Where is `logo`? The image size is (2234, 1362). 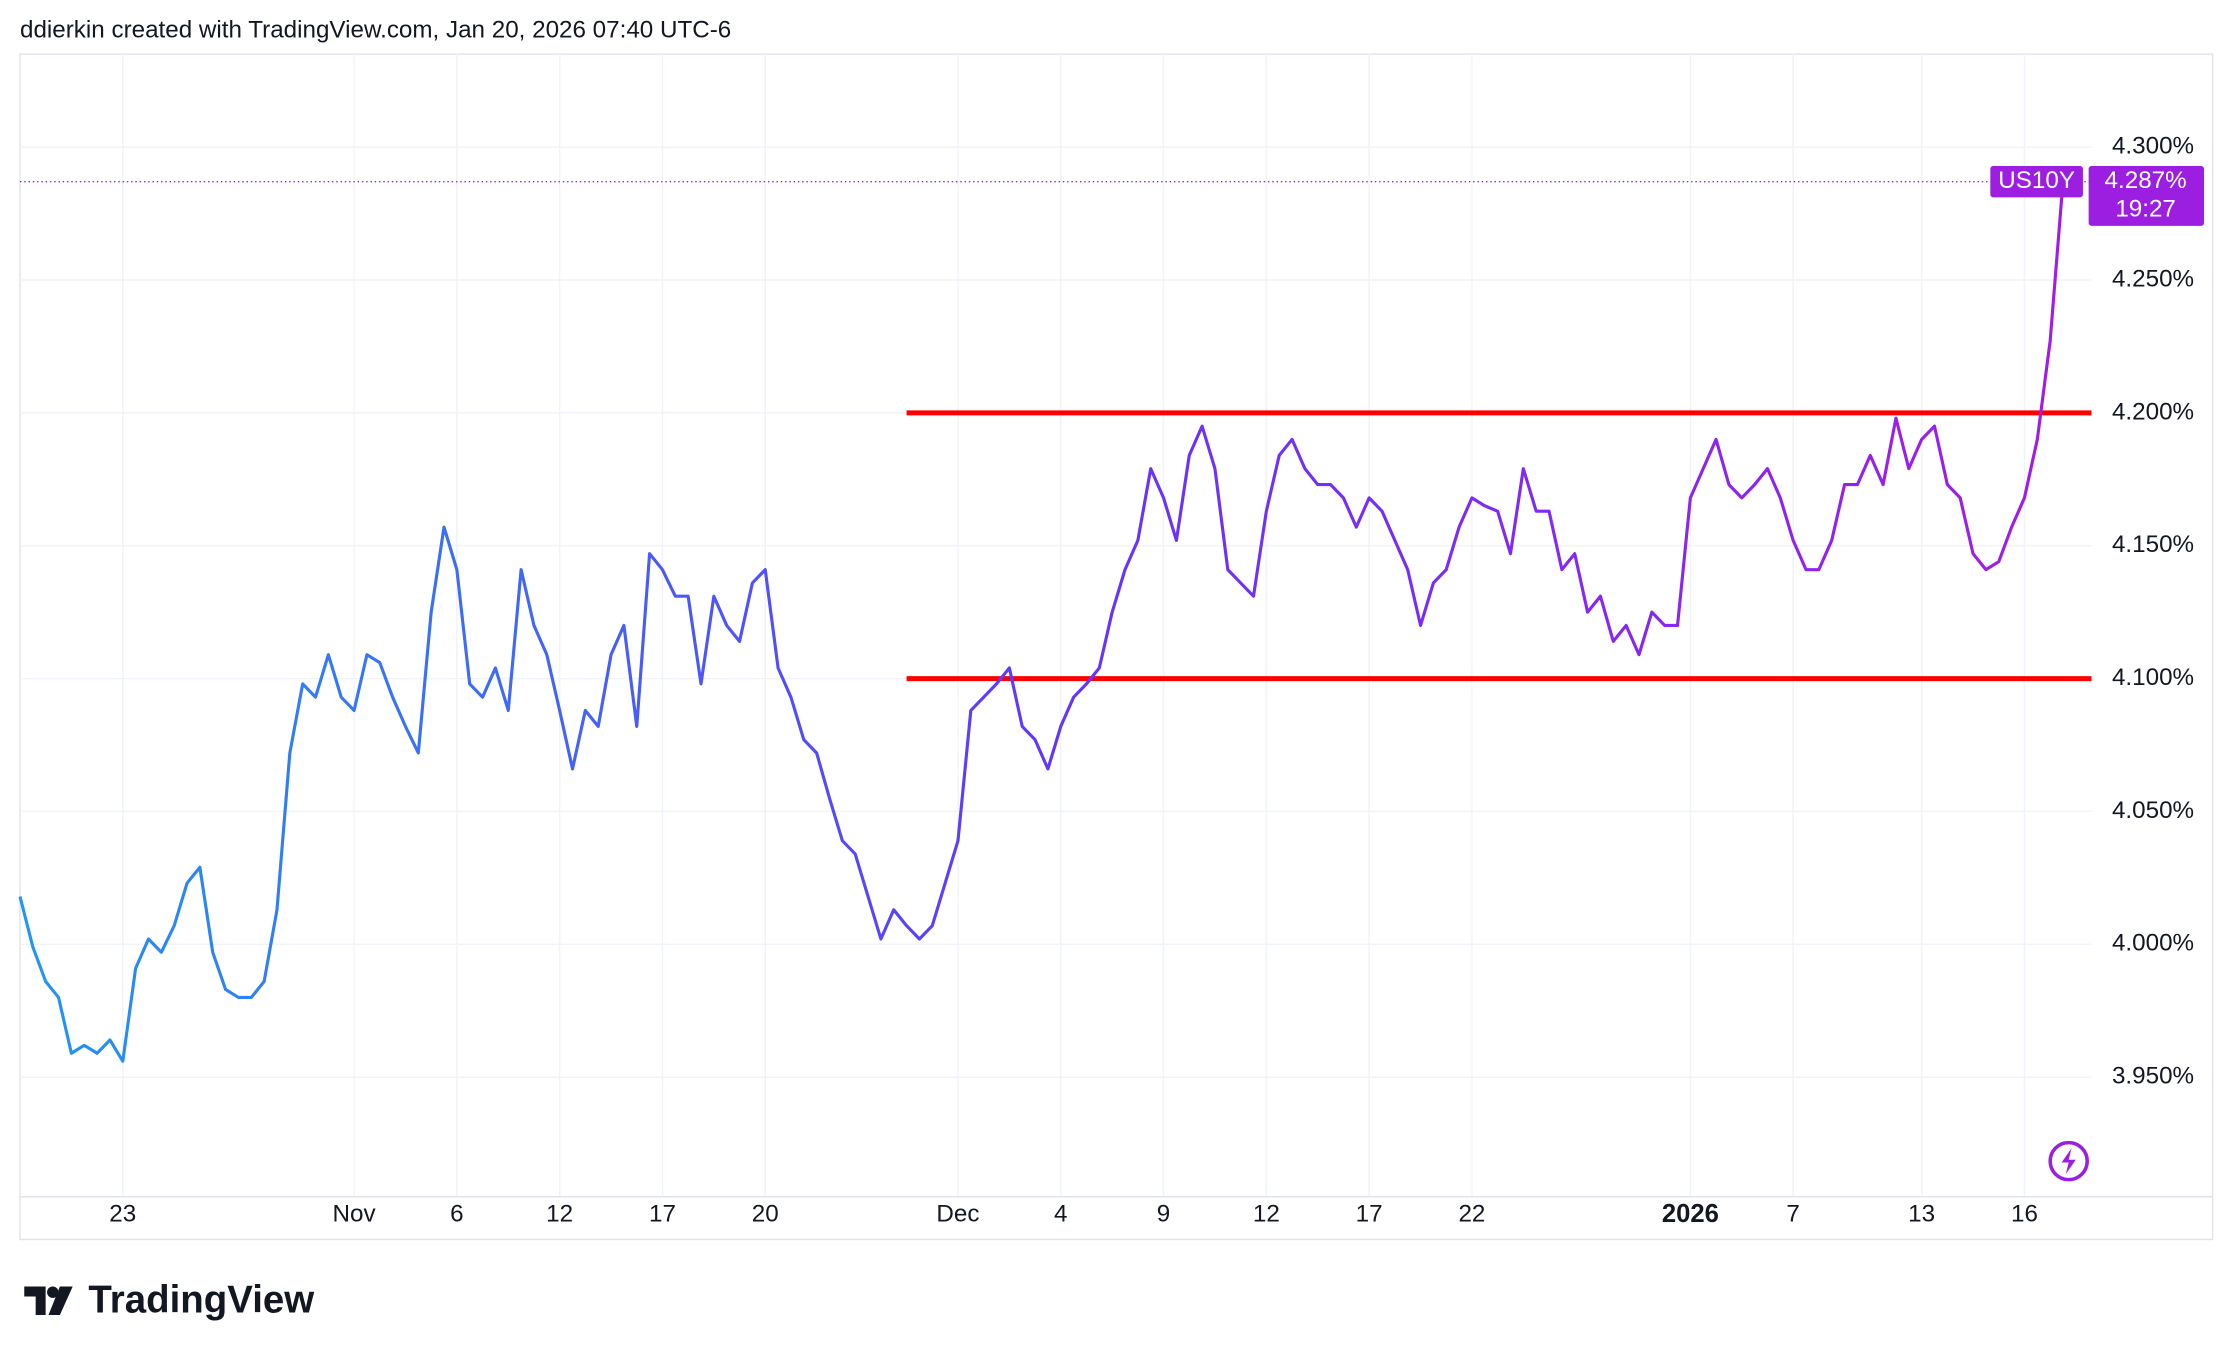
logo is located at coordinates (48, 1300).